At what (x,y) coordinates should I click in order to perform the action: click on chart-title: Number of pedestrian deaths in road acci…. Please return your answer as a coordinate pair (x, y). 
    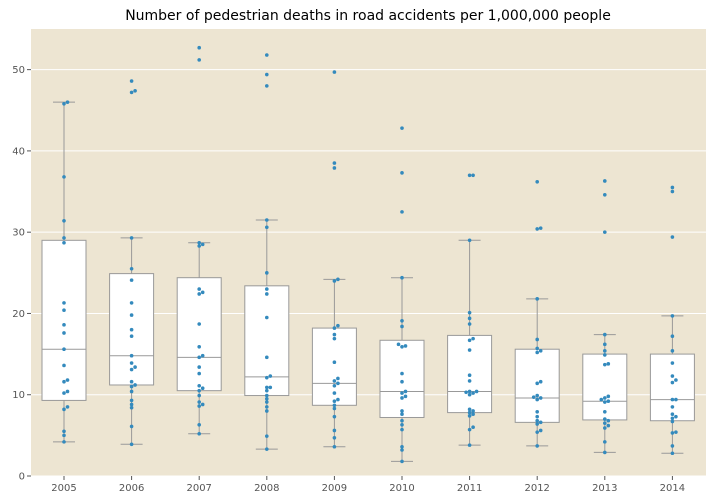
    Looking at the image, I should click on (368, 16).